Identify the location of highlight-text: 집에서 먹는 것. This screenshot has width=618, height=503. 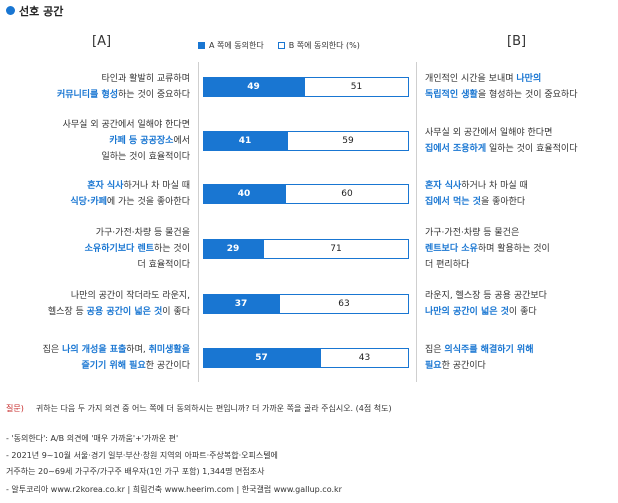
(453, 202).